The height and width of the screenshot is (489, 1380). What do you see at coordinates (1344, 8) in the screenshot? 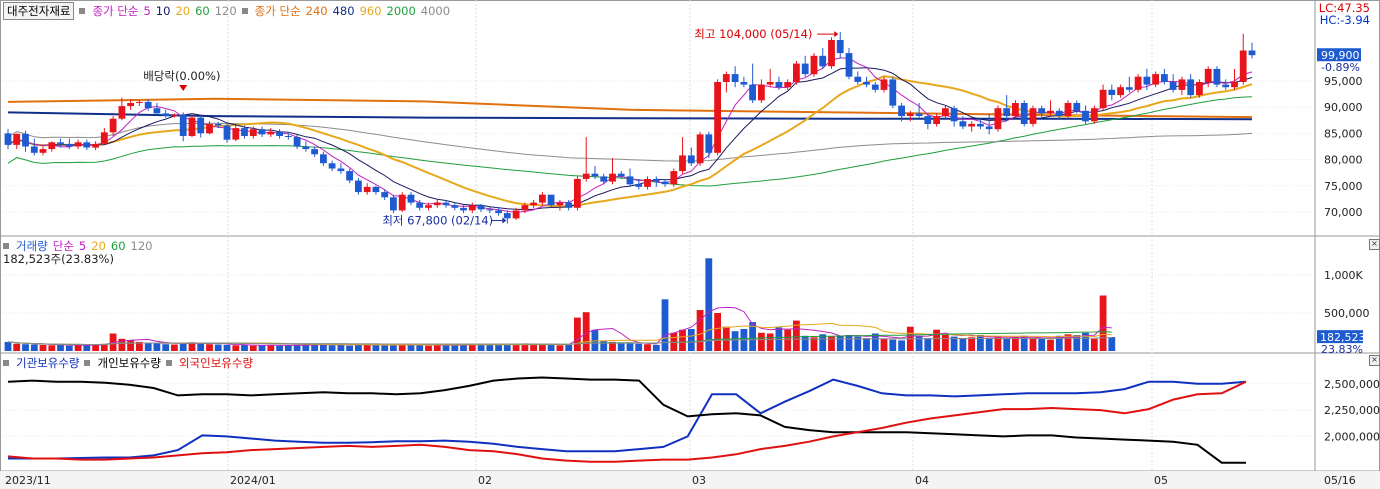
I see `lc-readout: LC:47.35` at bounding box center [1344, 8].